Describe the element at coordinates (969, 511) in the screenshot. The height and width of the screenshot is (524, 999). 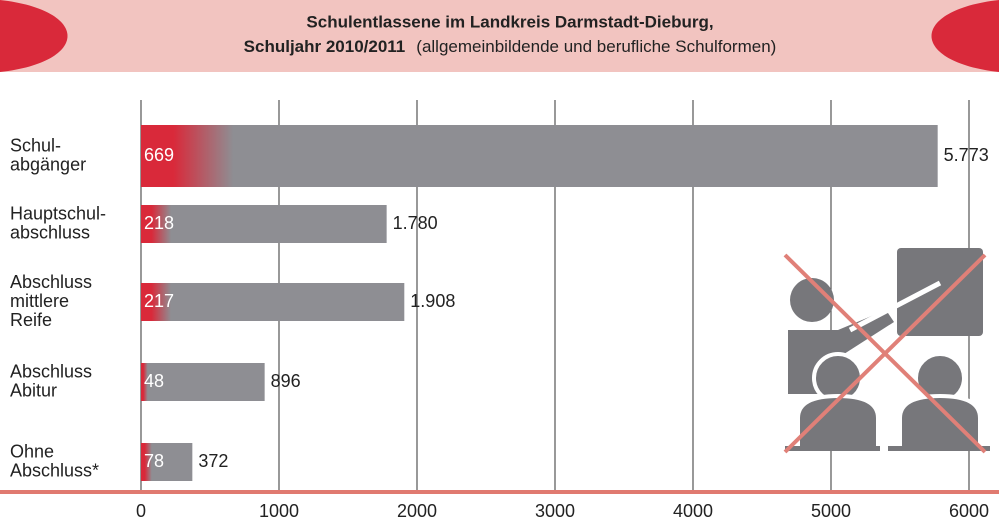
I see `x-tick-label: 6000` at that location.